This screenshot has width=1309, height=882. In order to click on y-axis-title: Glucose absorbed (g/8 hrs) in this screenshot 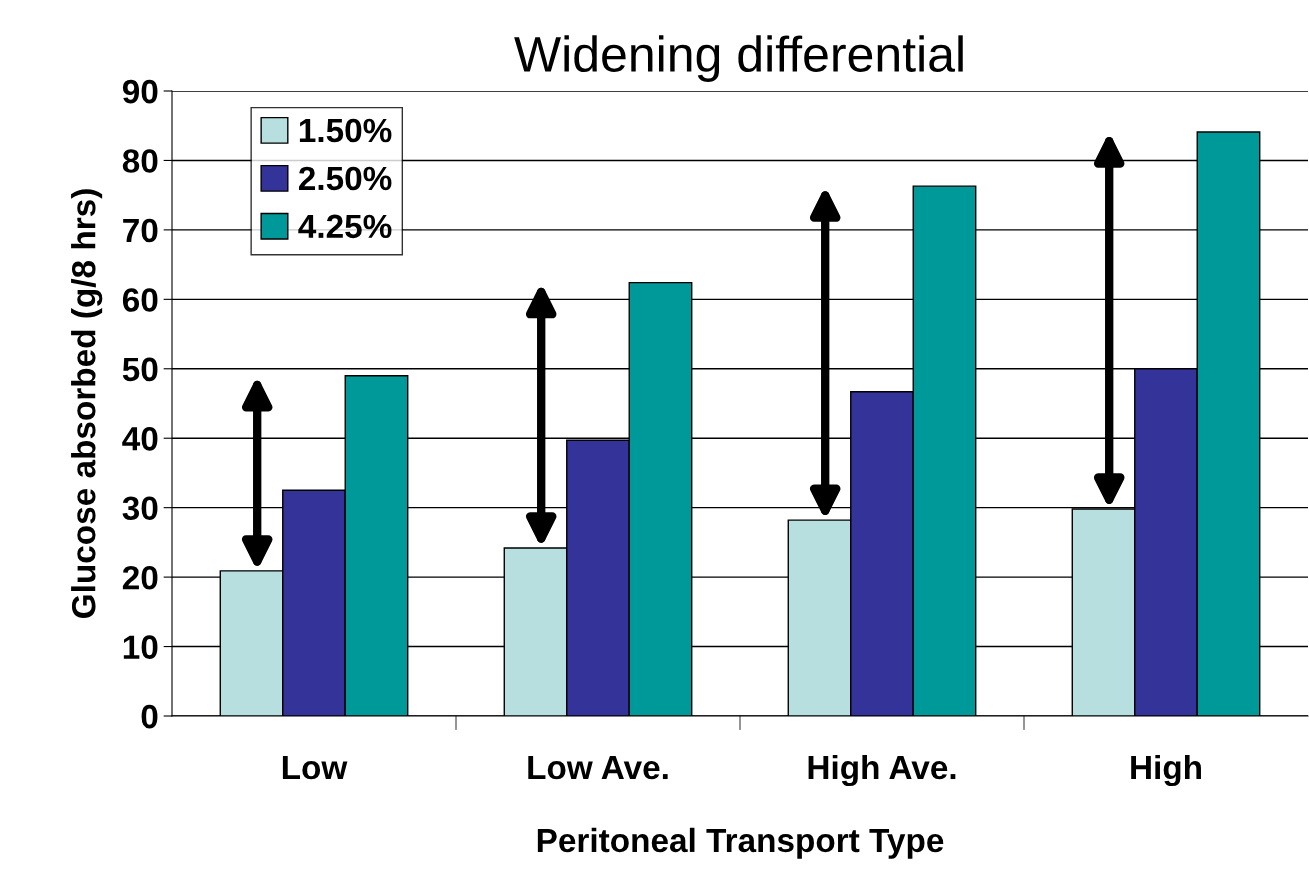, I will do `click(87, 403)`.